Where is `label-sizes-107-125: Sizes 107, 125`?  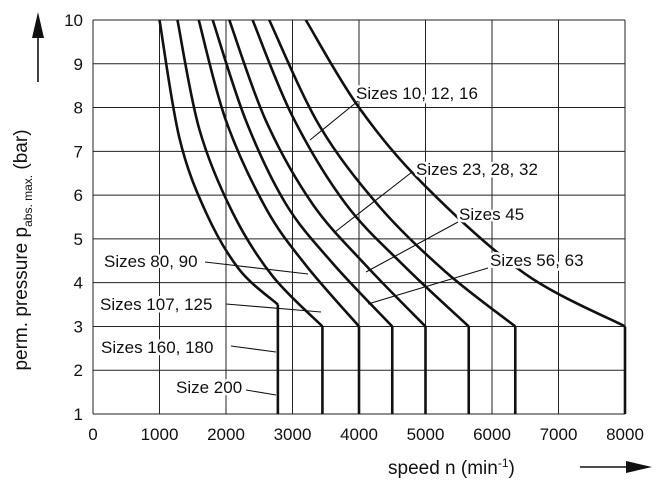
label-sizes-107-125: Sizes 107, 125 is located at coordinates (156, 304).